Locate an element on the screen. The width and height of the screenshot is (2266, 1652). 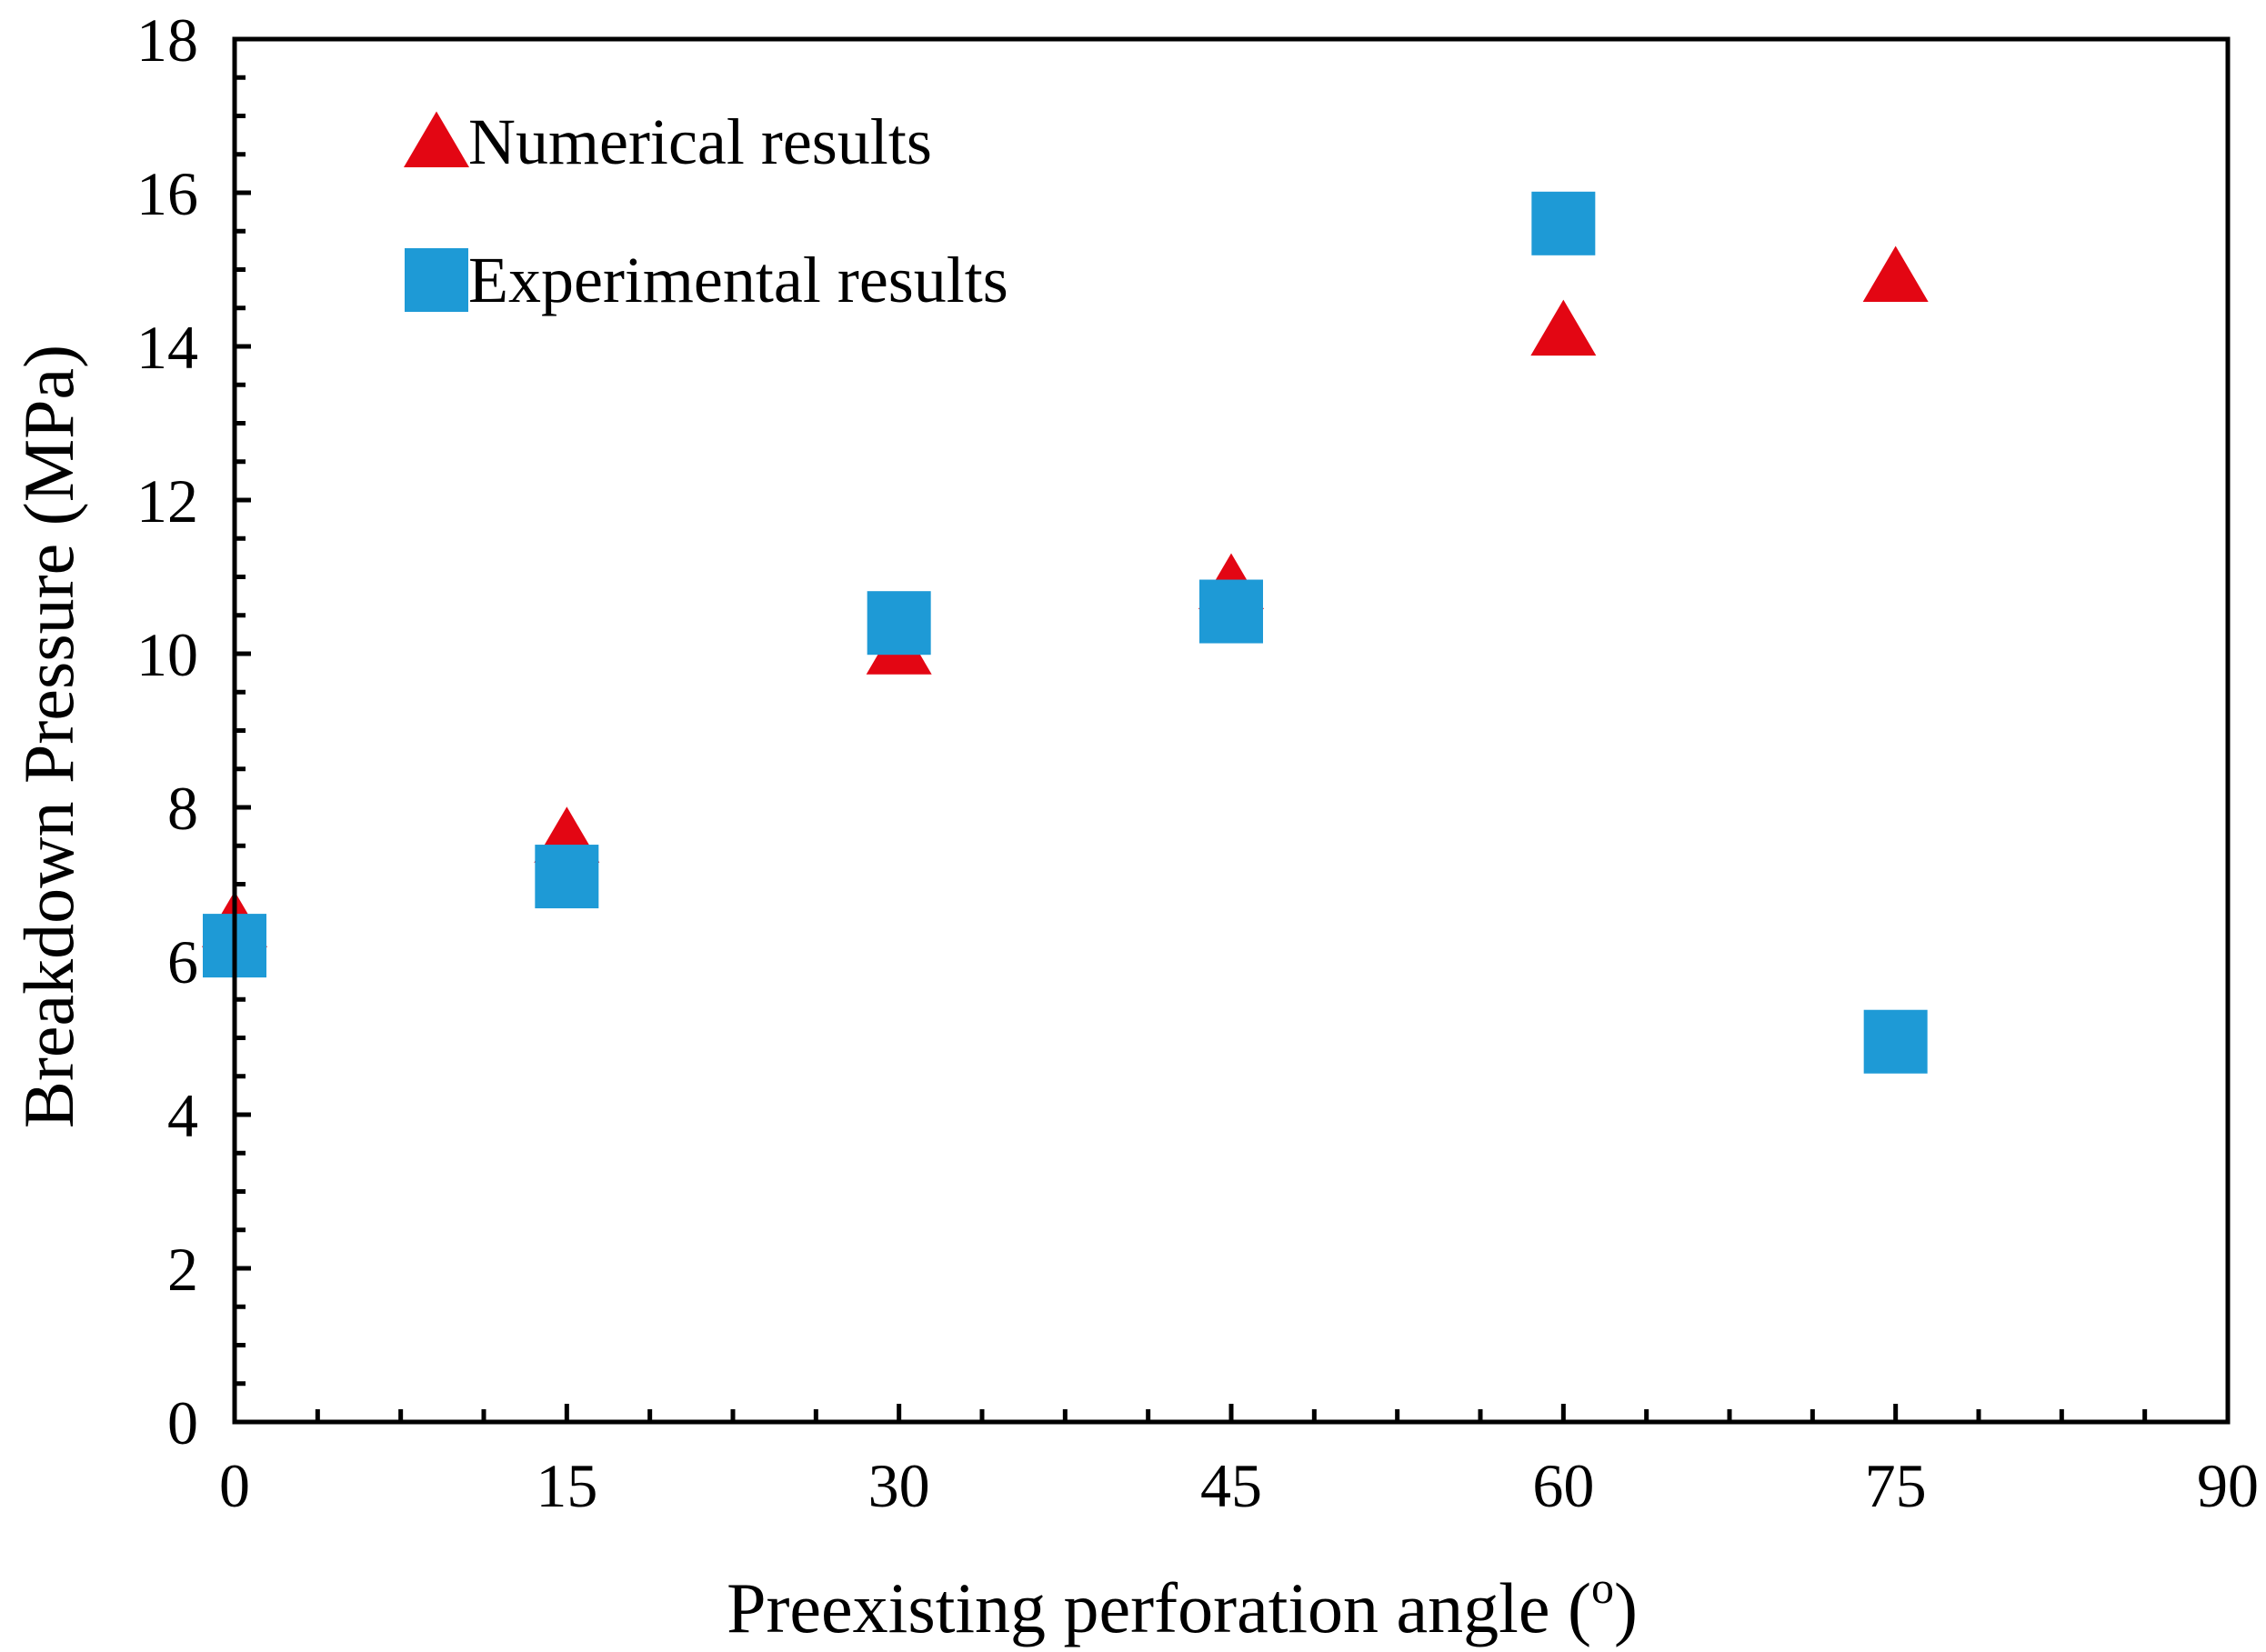
legend-label-numerical: Numerical results is located at coordinates (700, 141).